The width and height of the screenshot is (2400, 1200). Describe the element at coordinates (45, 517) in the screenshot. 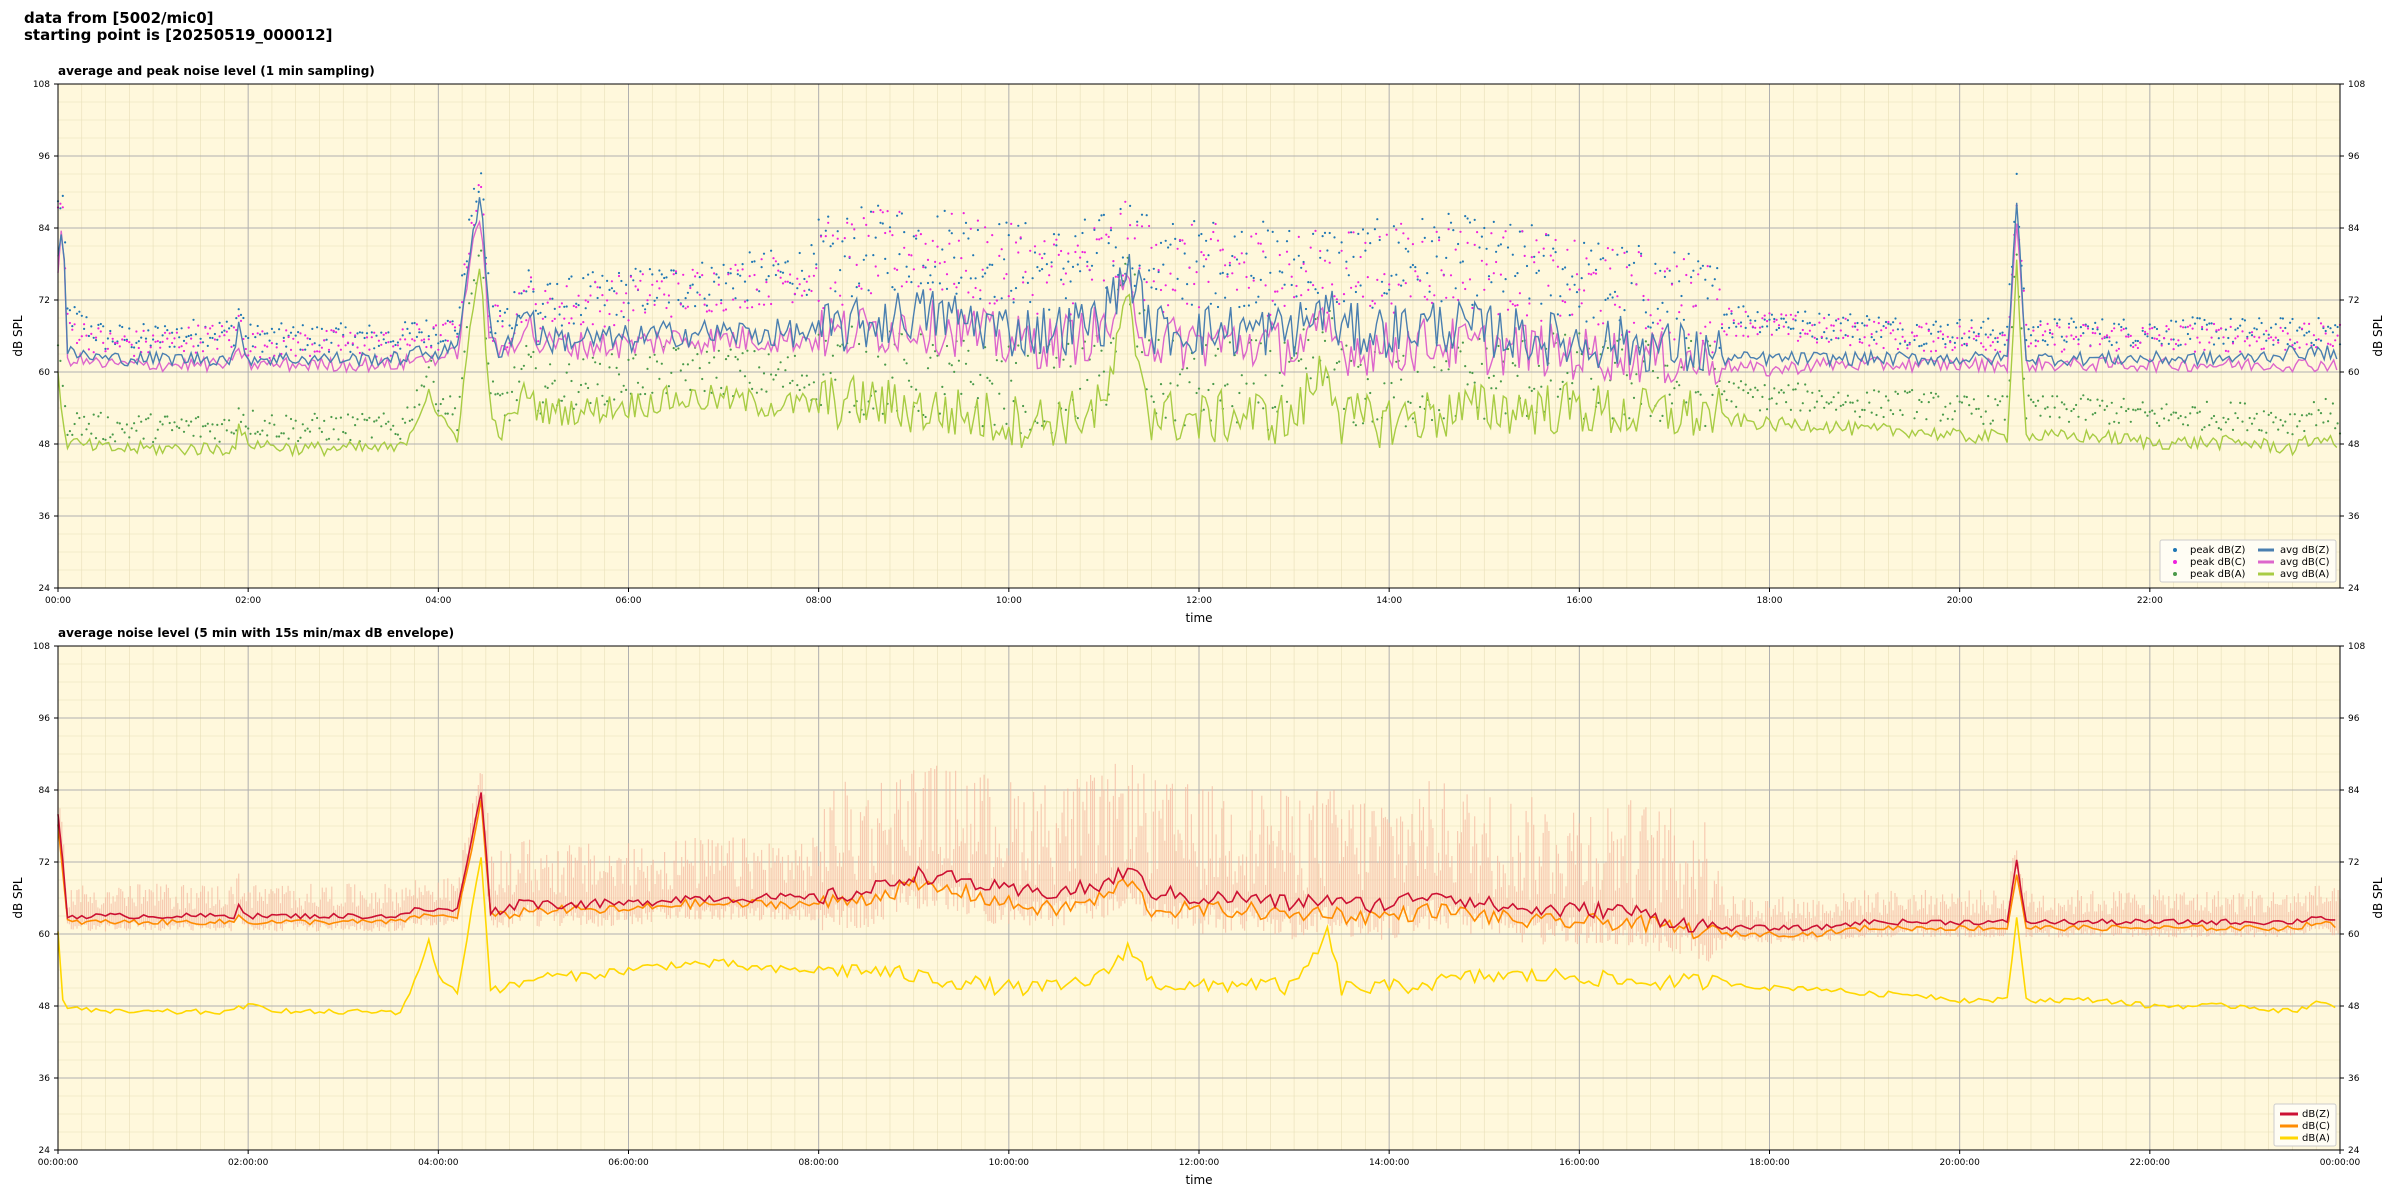

I see `y-tick-label: 36` at that location.